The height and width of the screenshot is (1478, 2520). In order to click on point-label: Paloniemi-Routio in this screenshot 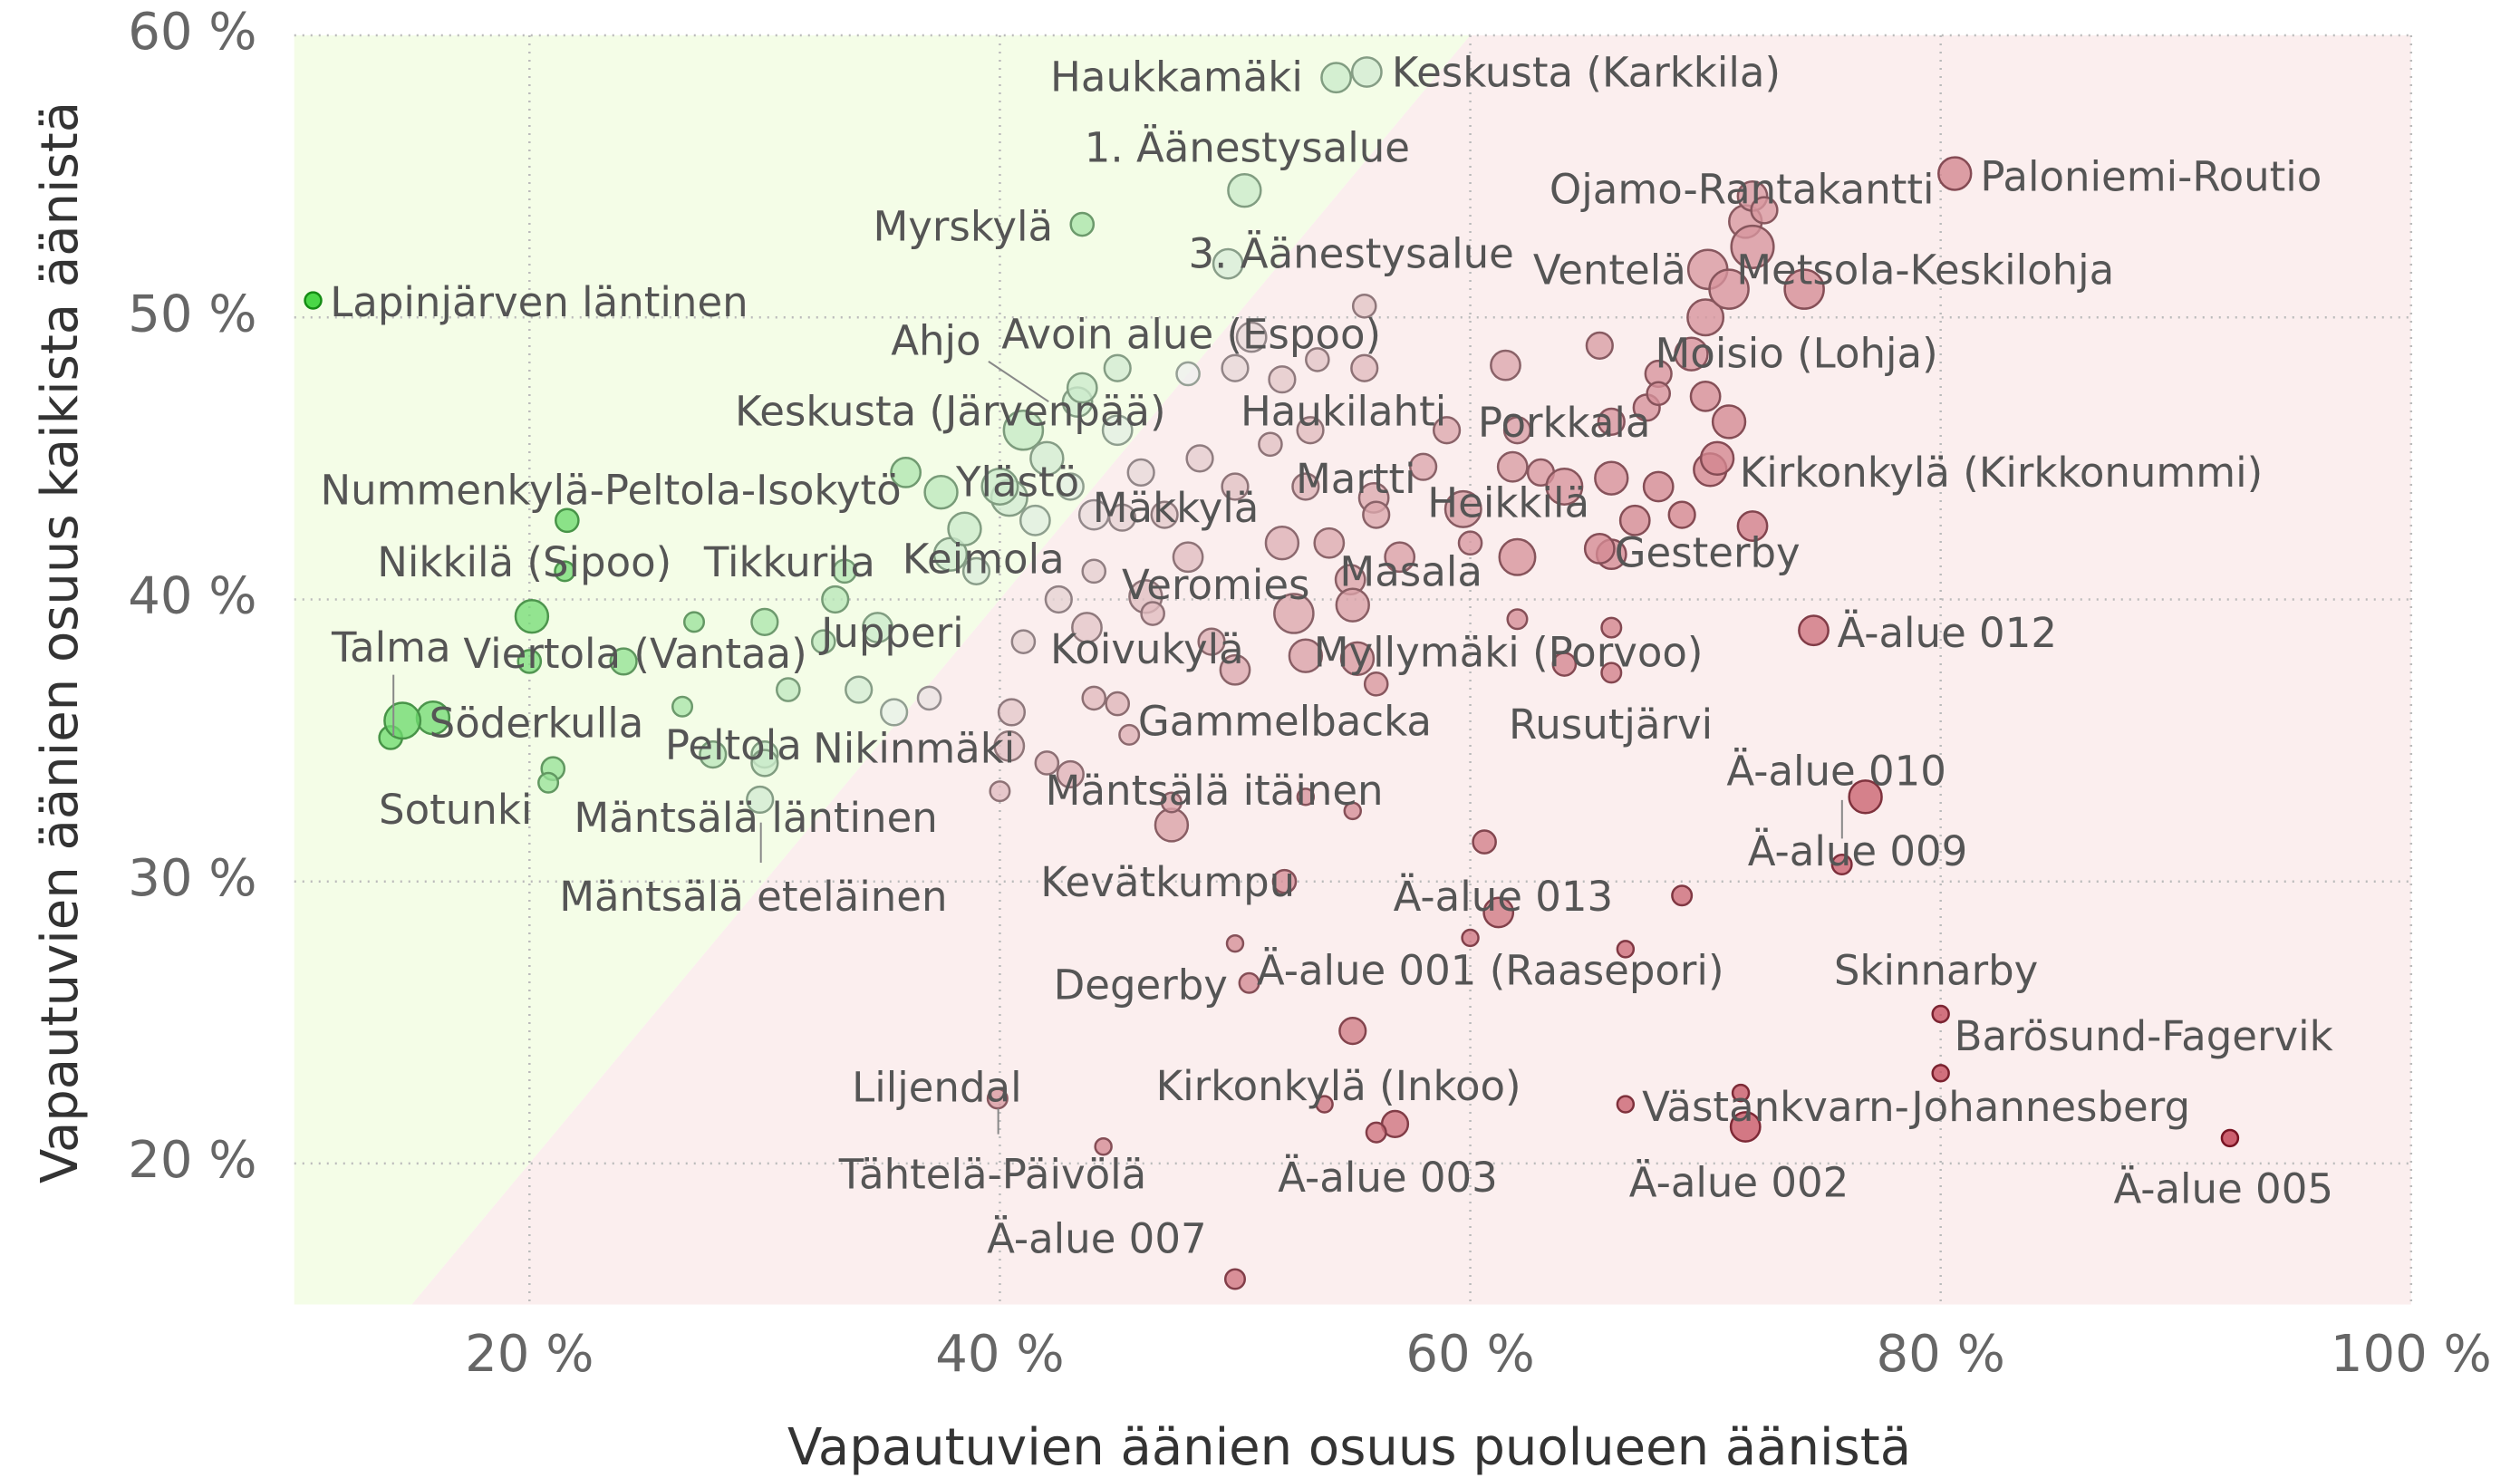, I will do `click(2151, 177)`.